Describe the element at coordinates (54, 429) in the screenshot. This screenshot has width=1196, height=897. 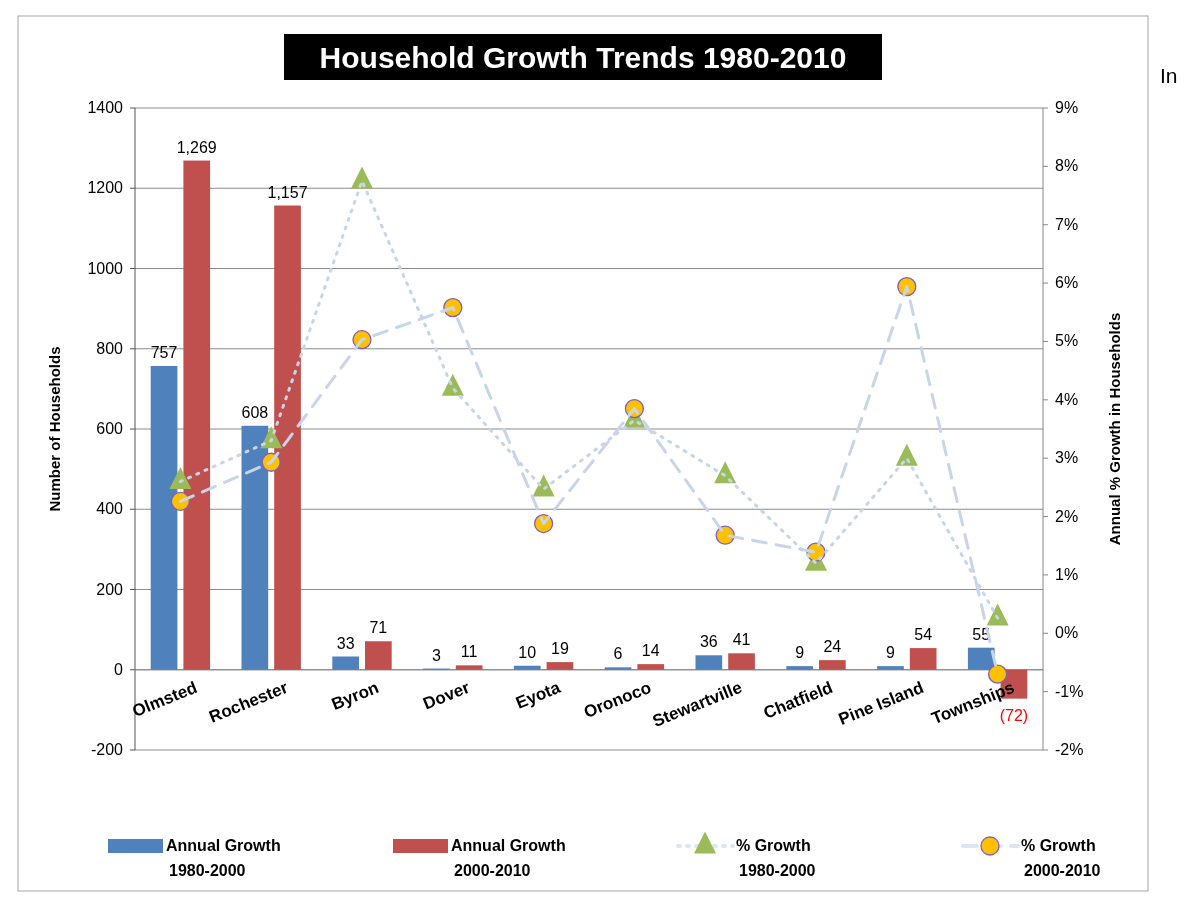
I see `y-axis-title: Number of Households` at that location.